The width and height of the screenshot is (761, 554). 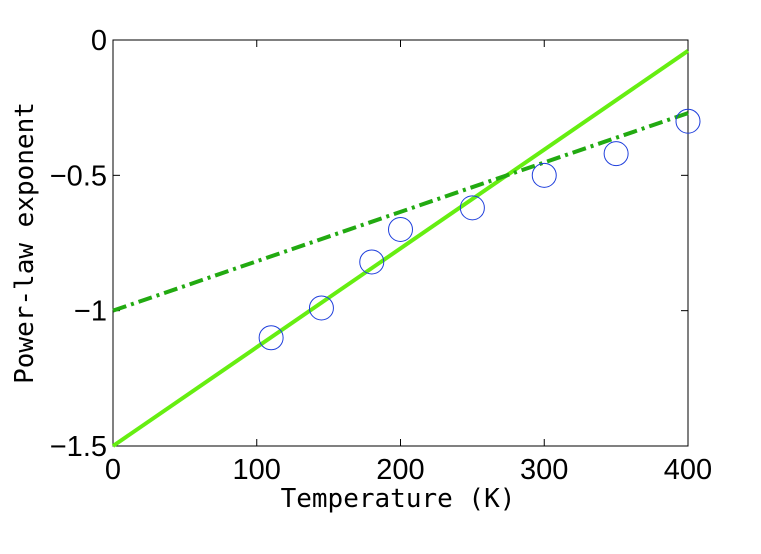 What do you see at coordinates (78, 447) in the screenshot?
I see `y-tick-label: −1.5` at bounding box center [78, 447].